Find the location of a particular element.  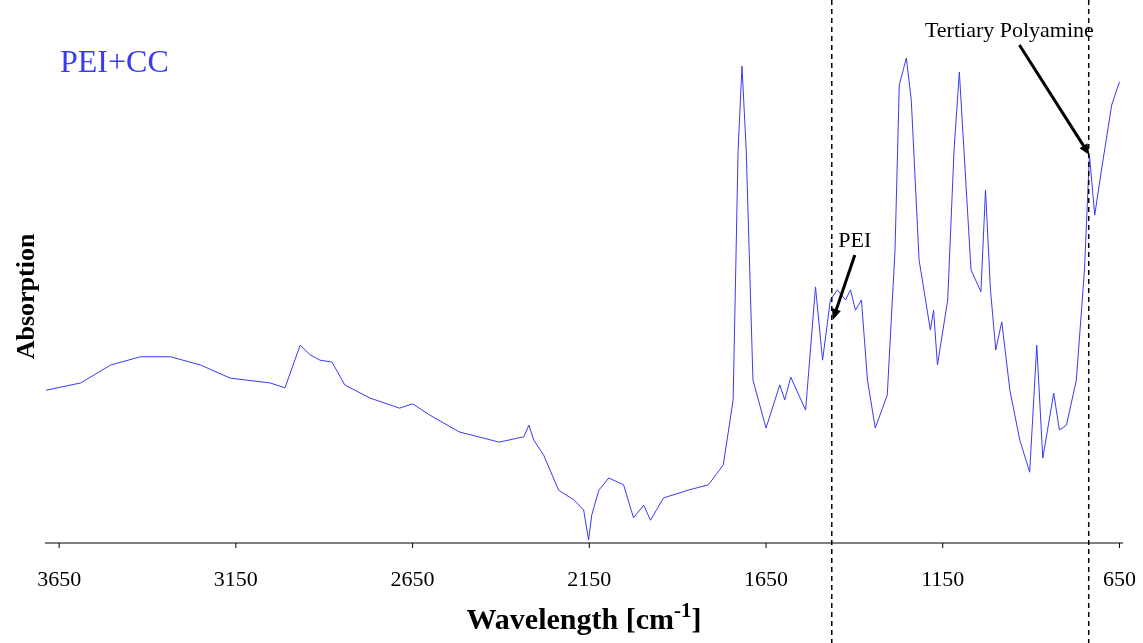

x-axis-title: Wavelength [cm$^{-1}$] is located at coordinates (584, 616).